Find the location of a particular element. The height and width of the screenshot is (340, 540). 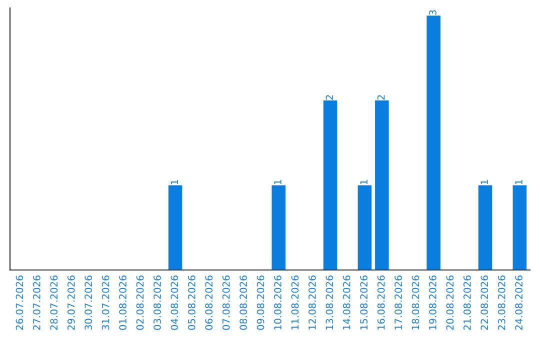

x-tick-label: 27.07.2026 is located at coordinates (36, 302).